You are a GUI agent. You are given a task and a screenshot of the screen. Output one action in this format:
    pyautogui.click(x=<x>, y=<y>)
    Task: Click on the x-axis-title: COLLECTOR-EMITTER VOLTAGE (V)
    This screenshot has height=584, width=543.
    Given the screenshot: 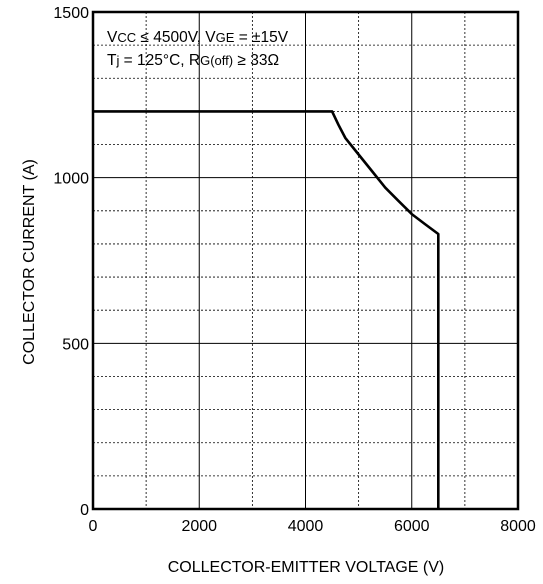 What is the action you would take?
    pyautogui.click(x=306, y=567)
    